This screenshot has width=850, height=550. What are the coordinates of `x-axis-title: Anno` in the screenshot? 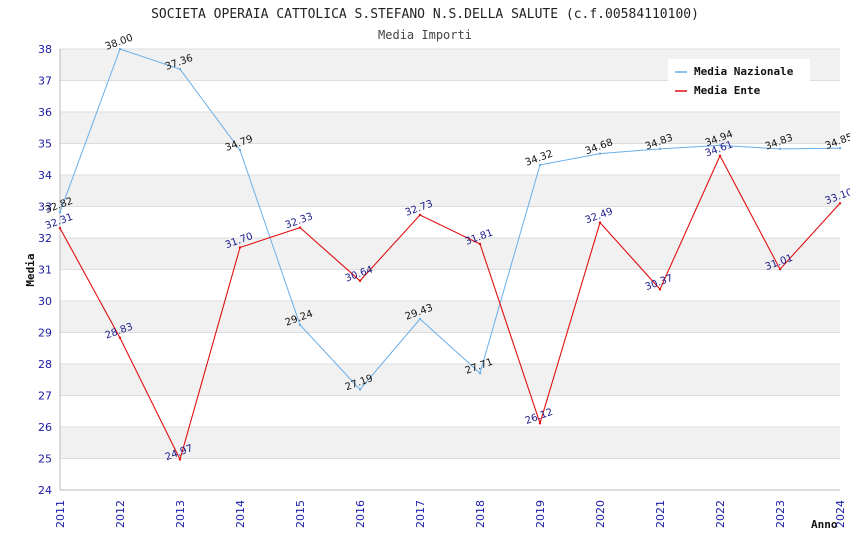 It's located at (824, 524).